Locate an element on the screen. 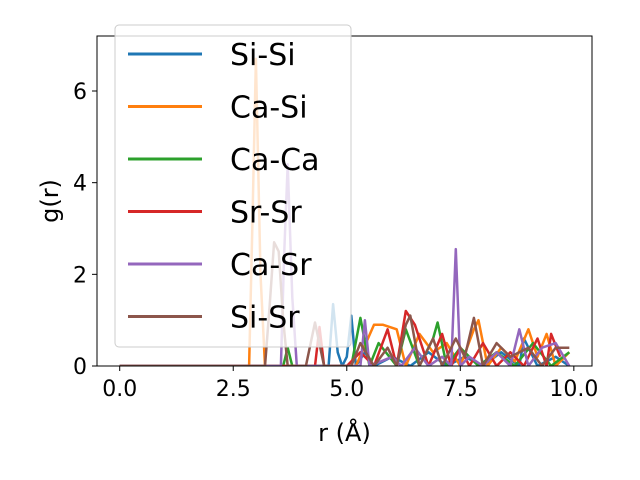 This screenshot has width=640, height=480. series-line-ca-ca is located at coordinates (345, 341).